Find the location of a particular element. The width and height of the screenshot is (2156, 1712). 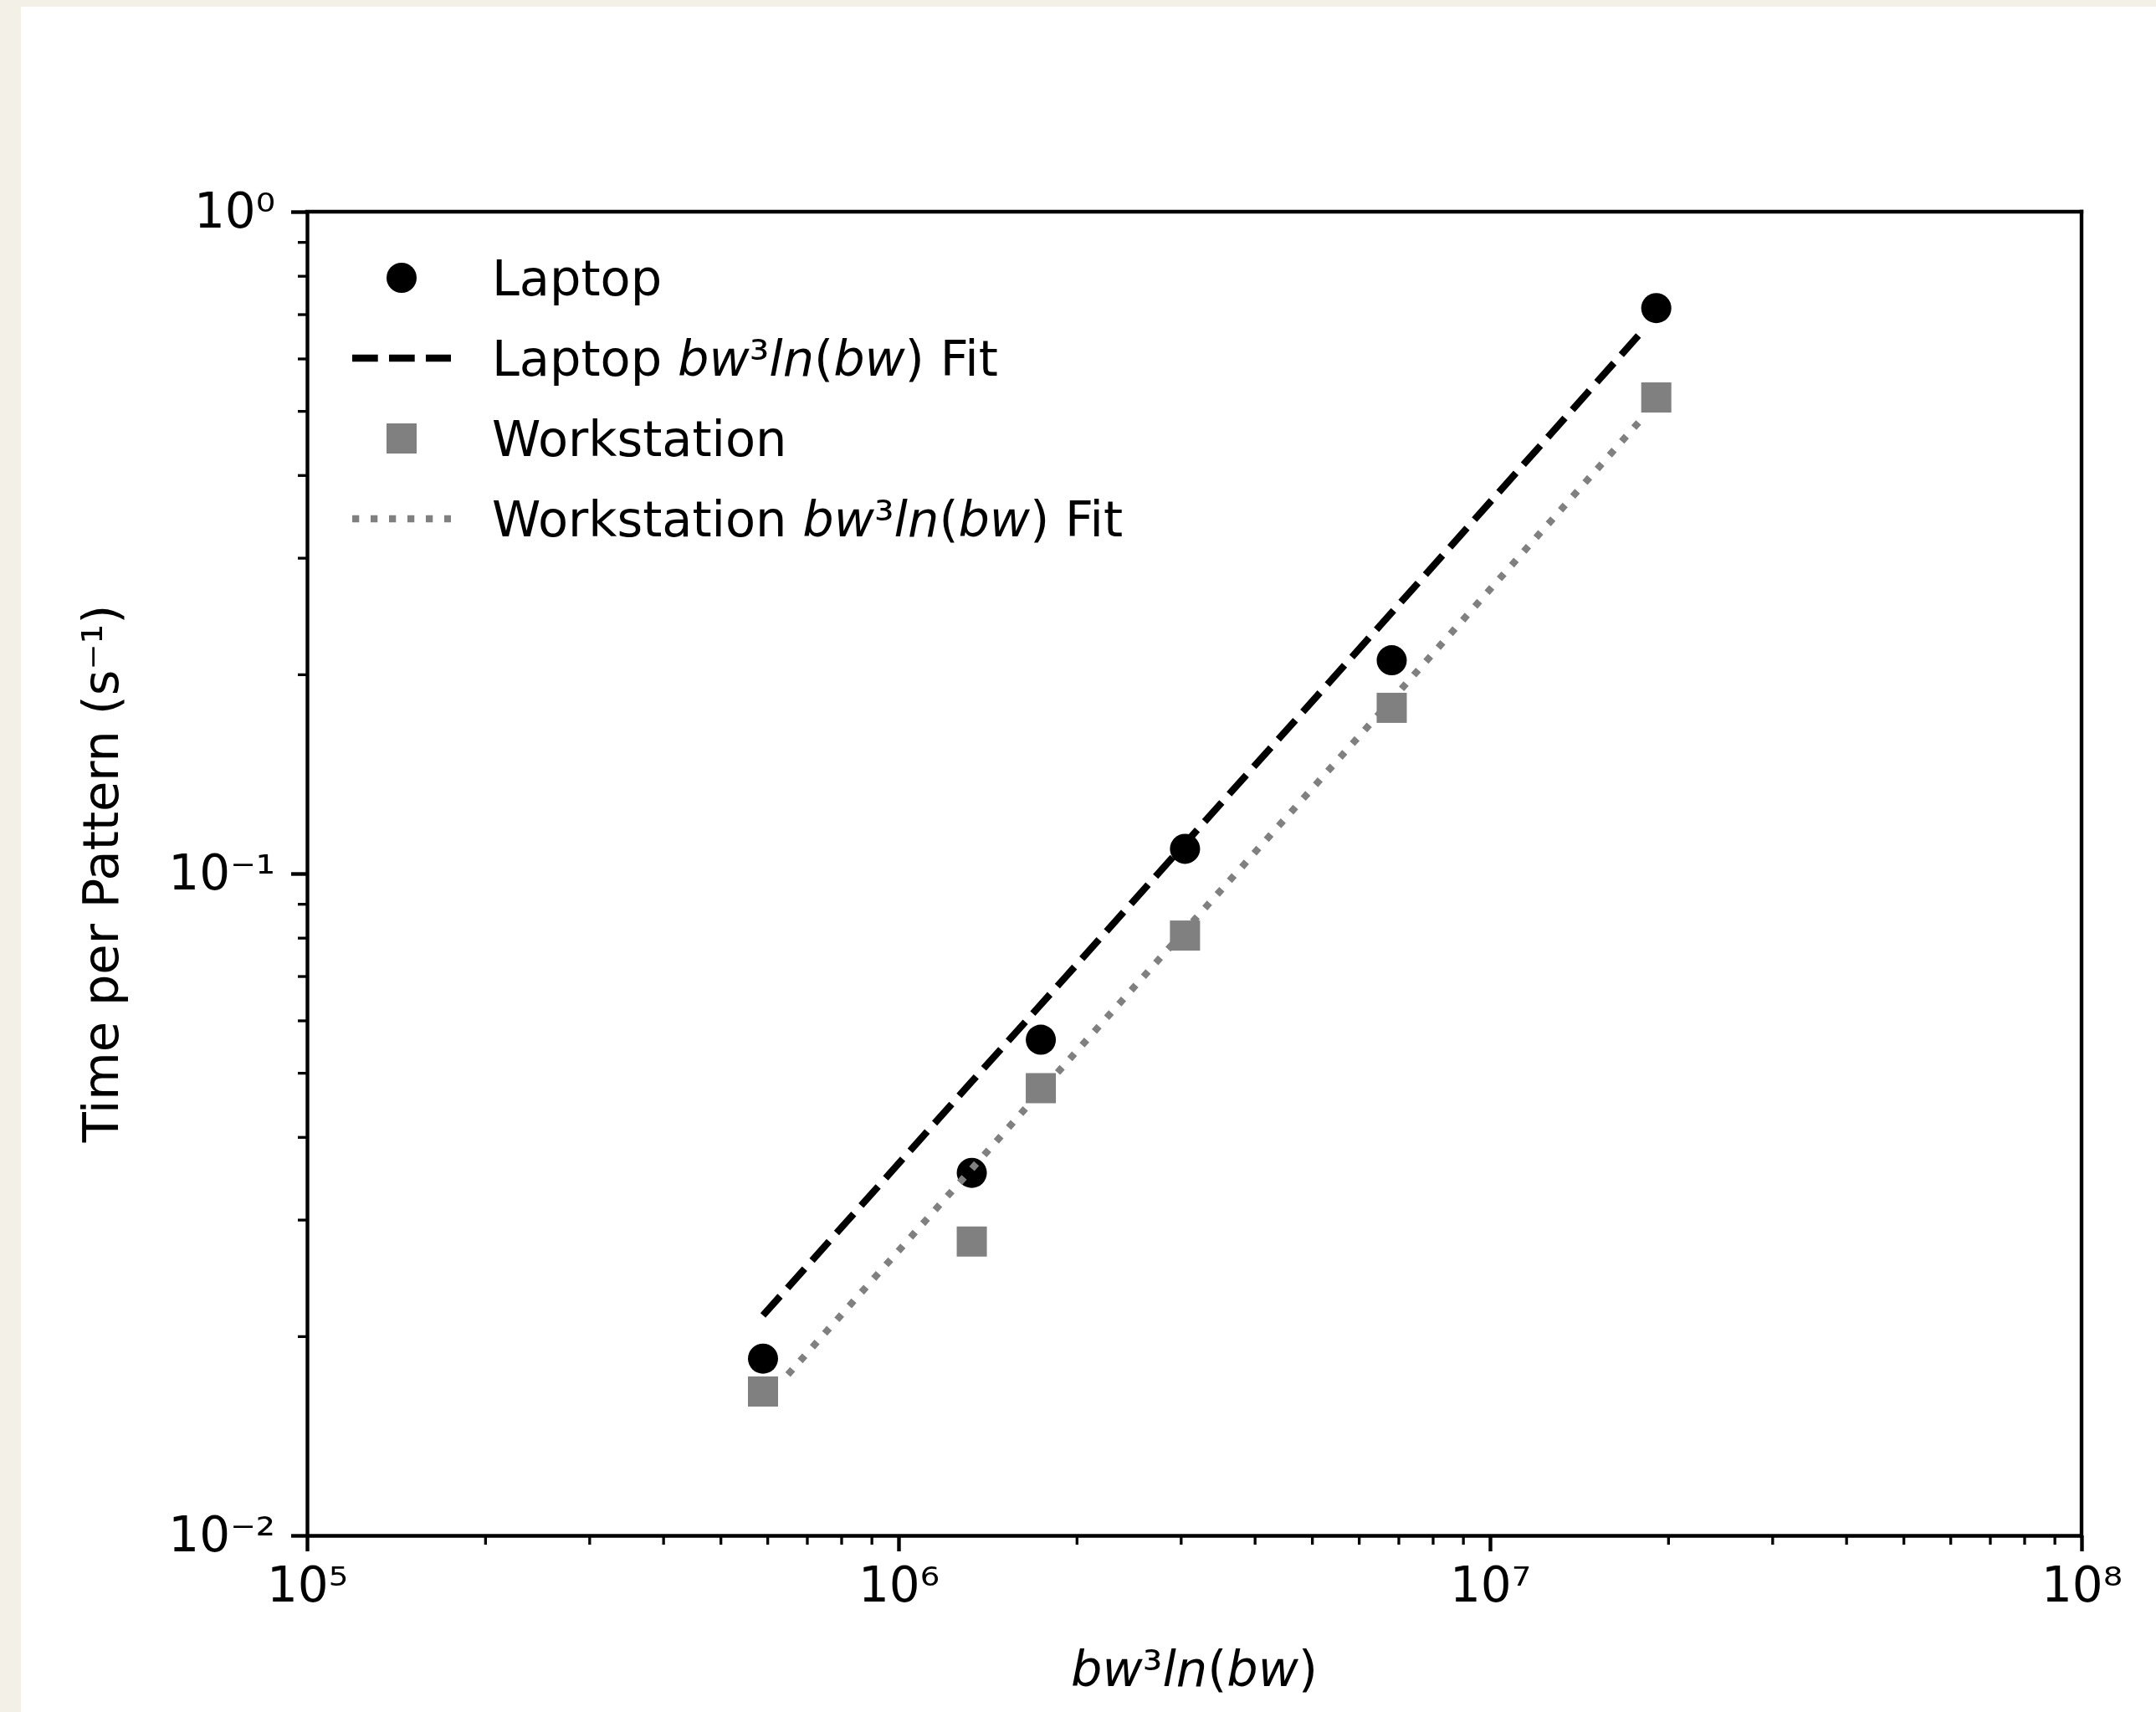

legend-label: Workstation bw³ln(bw) Fit is located at coordinates (808, 519).